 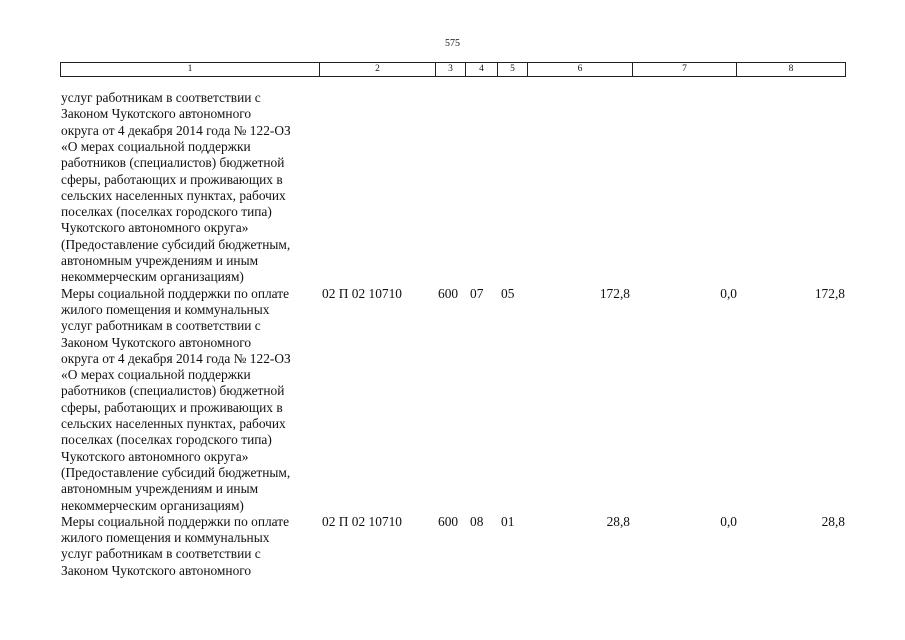 I want to click on table-cell: 07, so click(x=477, y=293).